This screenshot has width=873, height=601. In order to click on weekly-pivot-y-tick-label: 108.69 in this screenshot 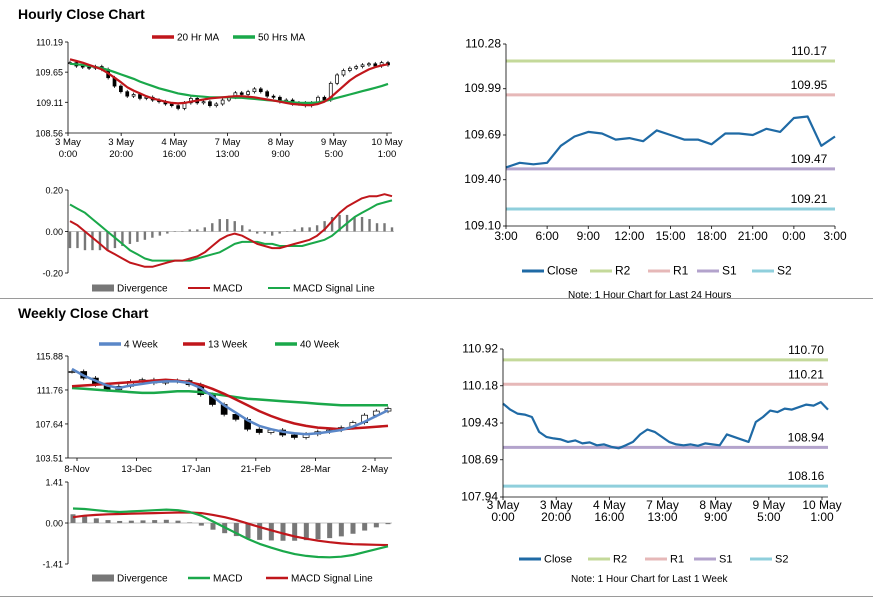, I will do `click(479, 459)`.